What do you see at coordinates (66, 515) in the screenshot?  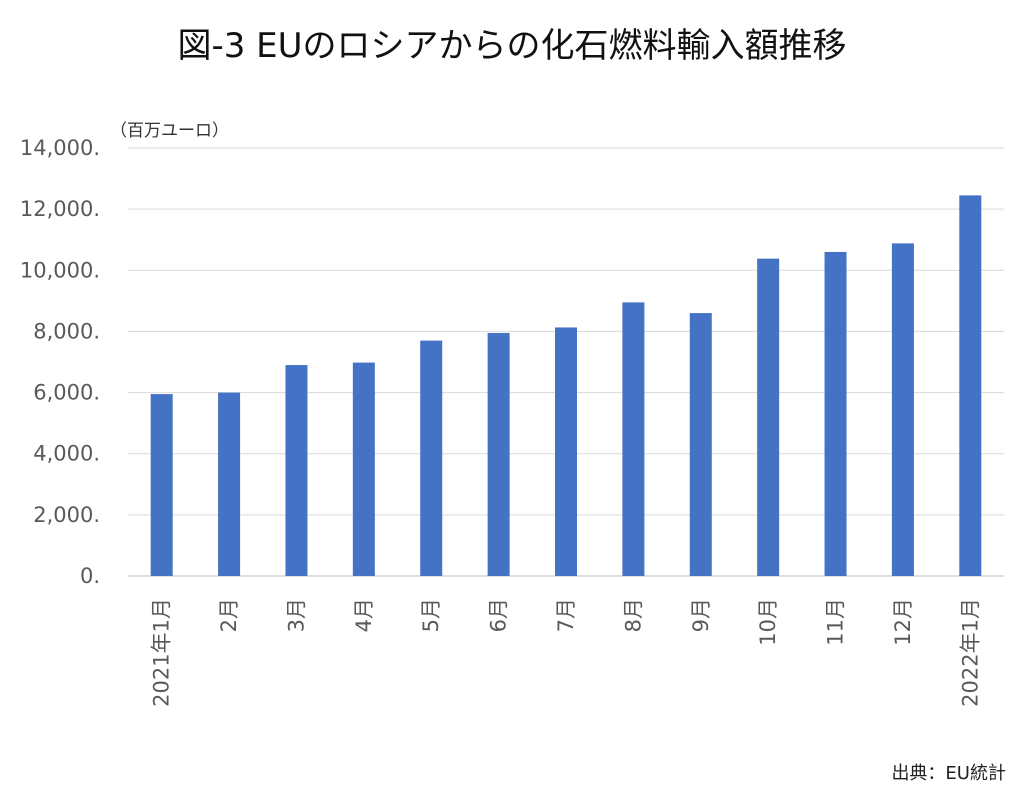 I see `y-tick-label: 2,000.` at bounding box center [66, 515].